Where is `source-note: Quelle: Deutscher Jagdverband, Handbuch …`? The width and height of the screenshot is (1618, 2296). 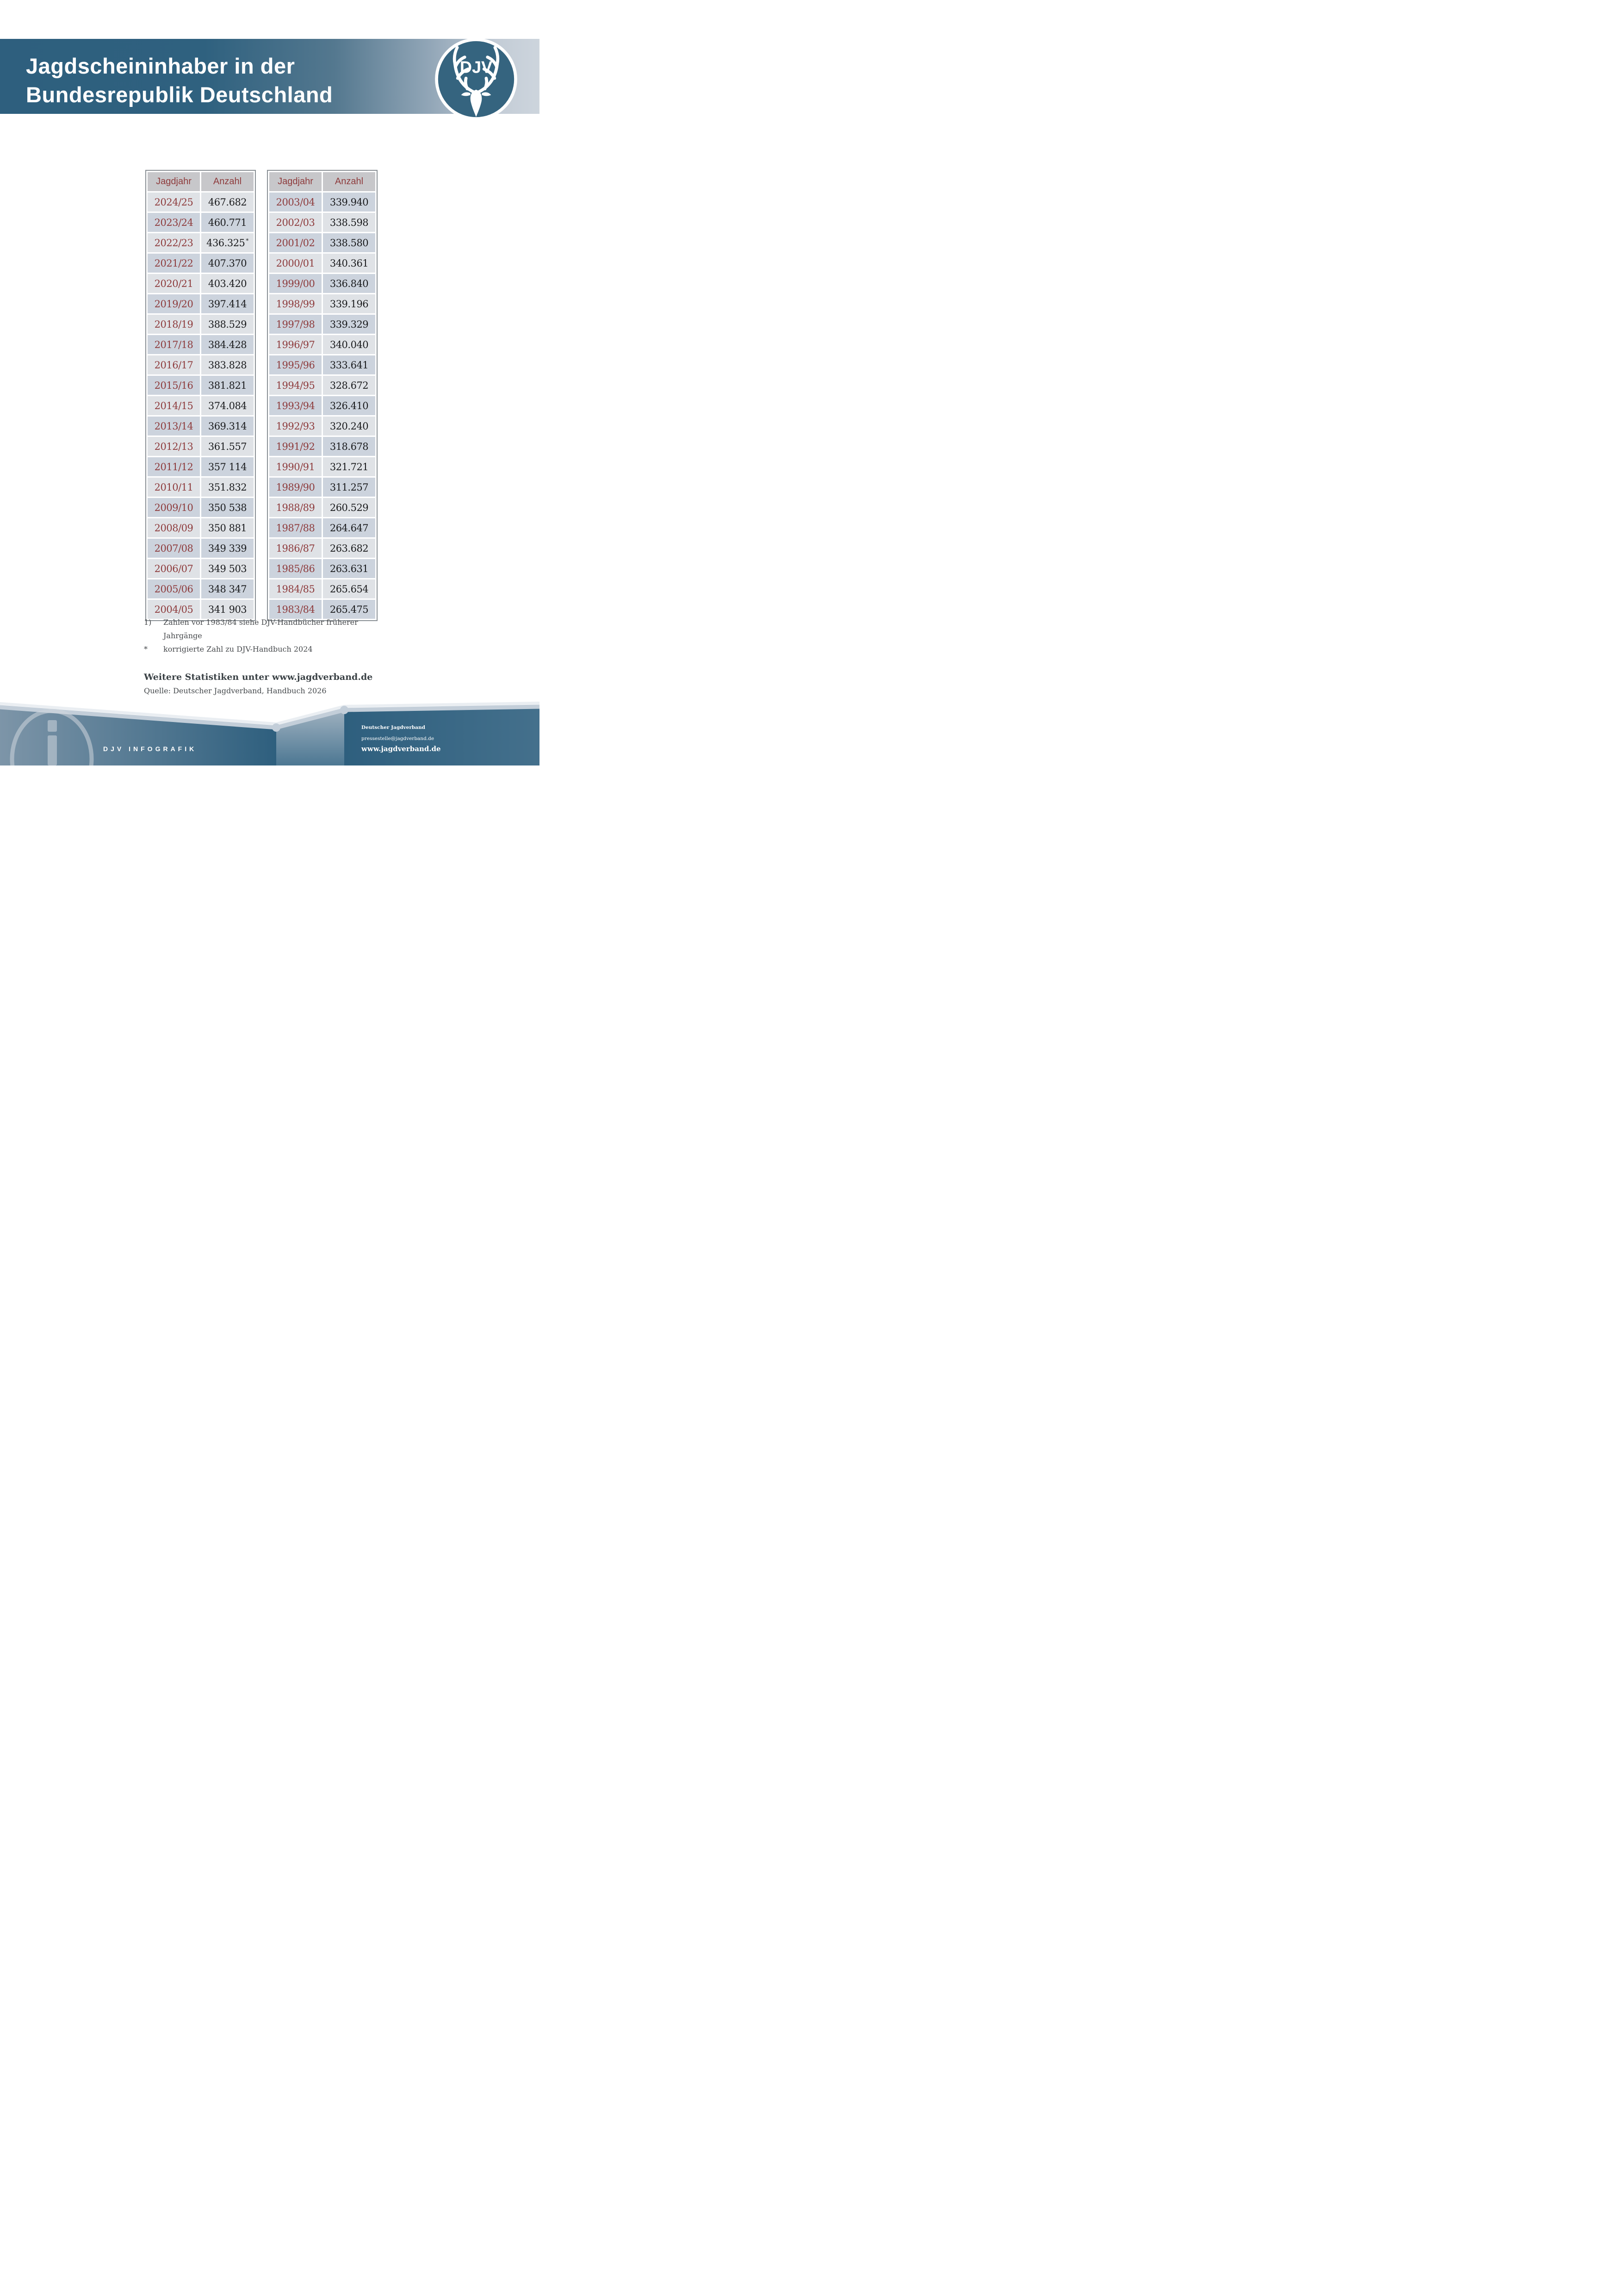 source-note: Quelle: Deutscher Jagdverband, Handbuch … is located at coordinates (236, 690).